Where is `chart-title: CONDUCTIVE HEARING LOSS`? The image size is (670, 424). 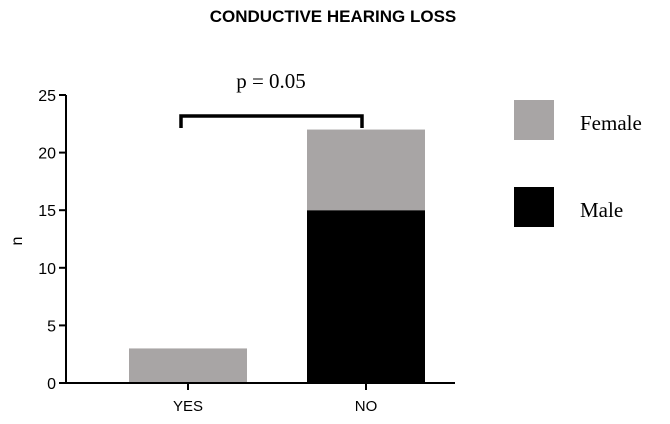 chart-title: CONDUCTIVE HEARING LOSS is located at coordinates (333, 16).